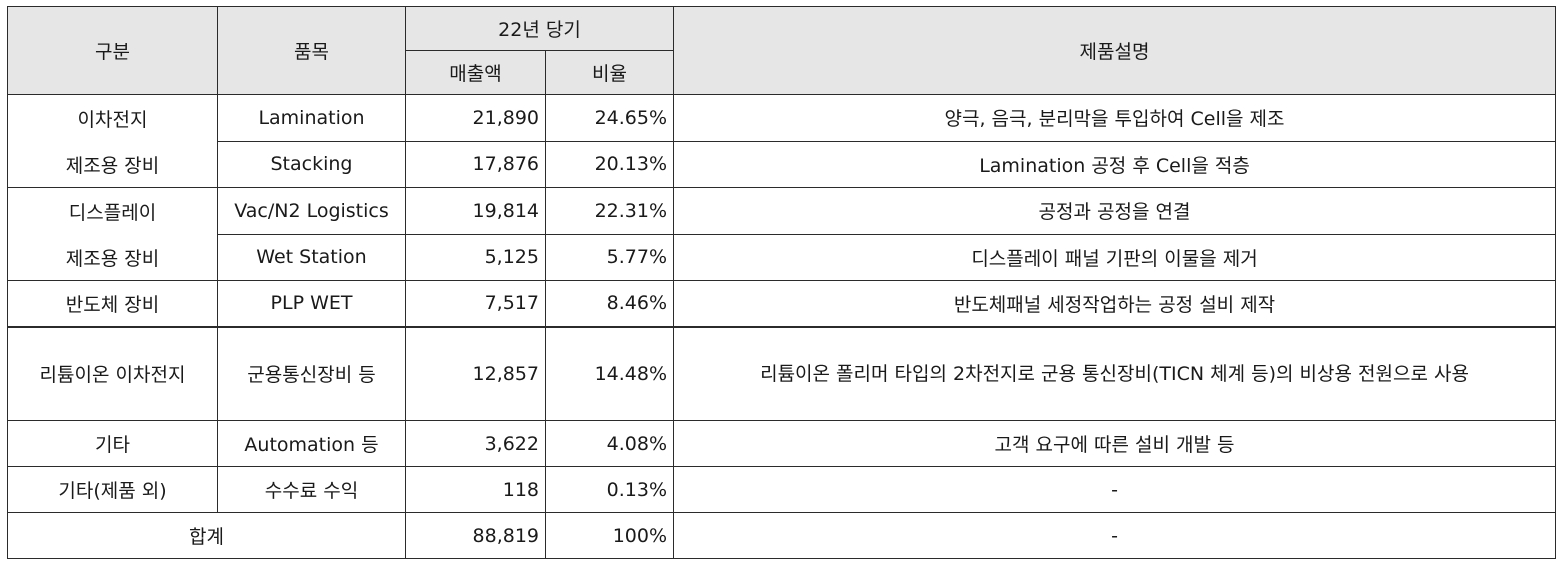 This screenshot has height=586, width=1564. Describe the element at coordinates (475, 118) in the screenshot. I see `sales-cell: 21,890` at that location.